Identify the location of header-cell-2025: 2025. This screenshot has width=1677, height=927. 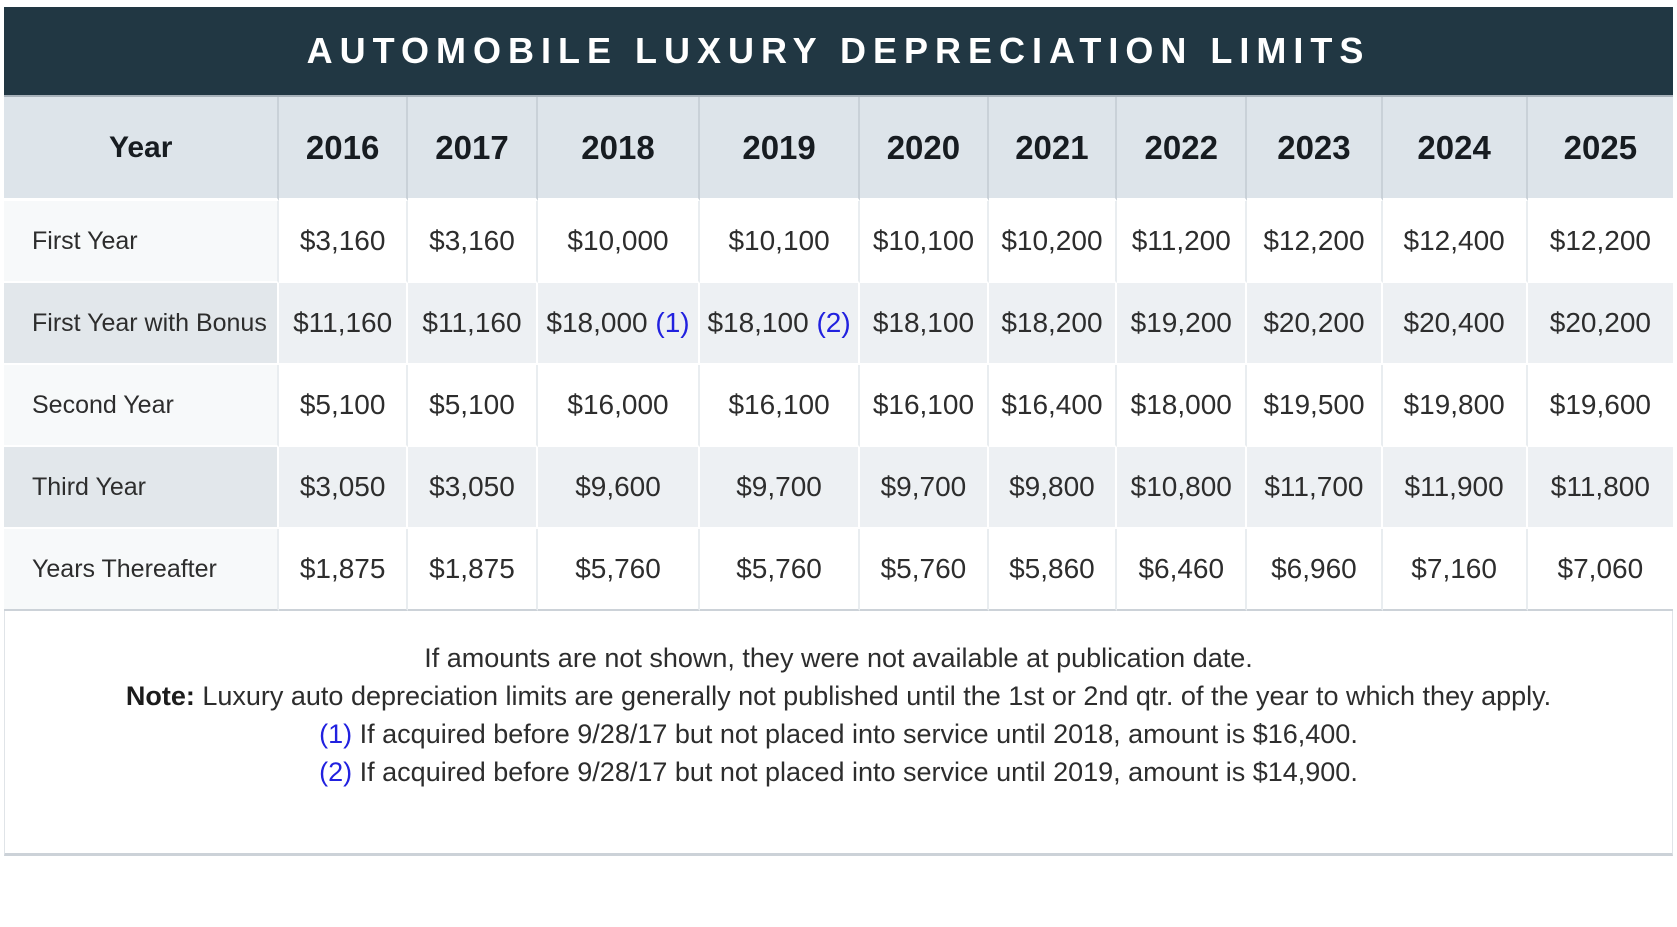
(1600, 149).